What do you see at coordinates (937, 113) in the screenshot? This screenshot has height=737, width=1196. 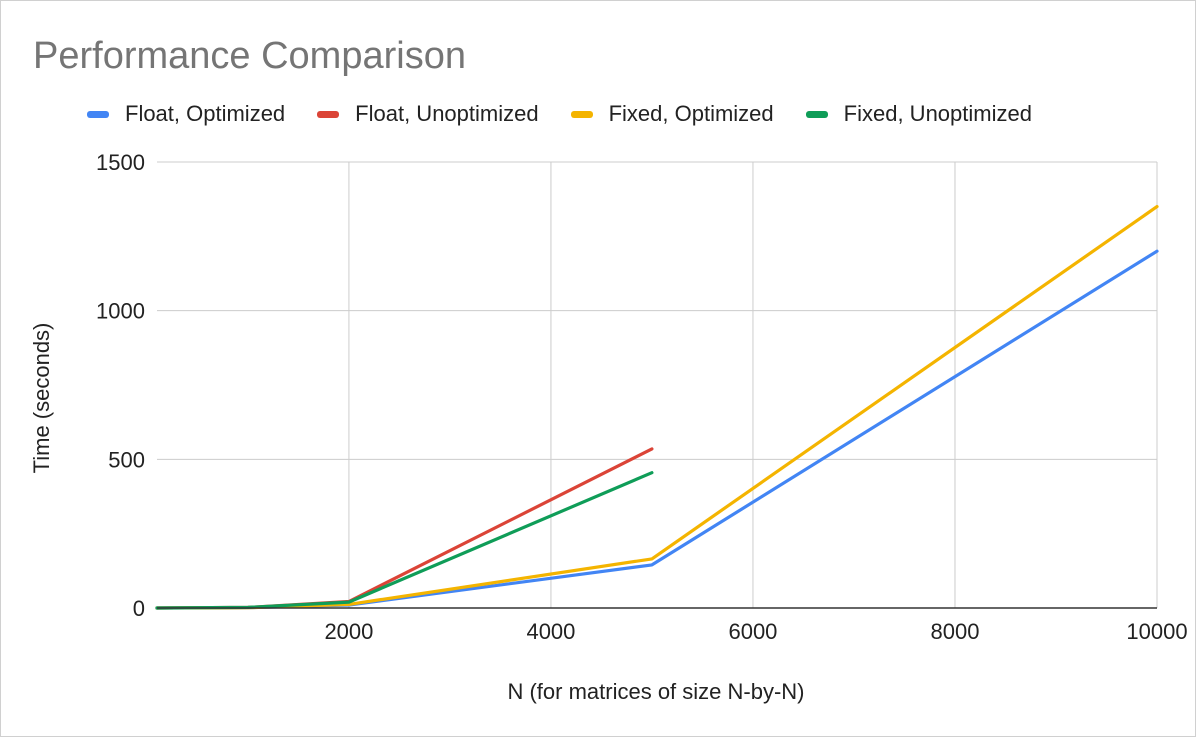 I see `legend-label: Fixed, Unoptimized` at bounding box center [937, 113].